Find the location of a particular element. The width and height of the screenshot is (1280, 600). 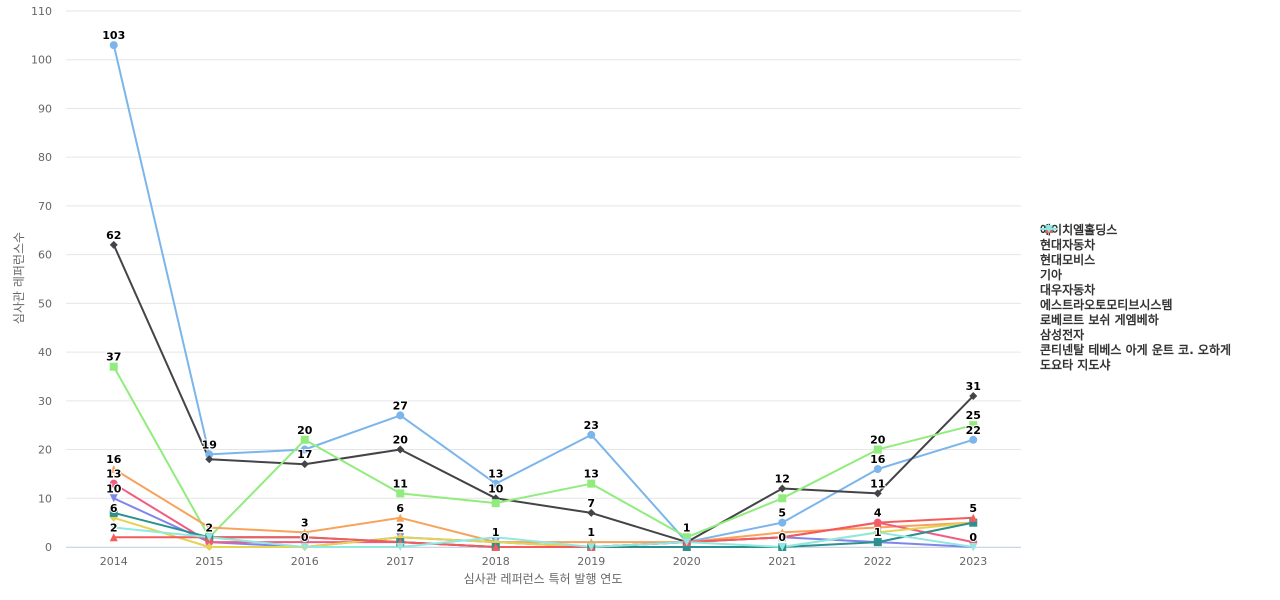

data-label: 17 is located at coordinates (304, 454).